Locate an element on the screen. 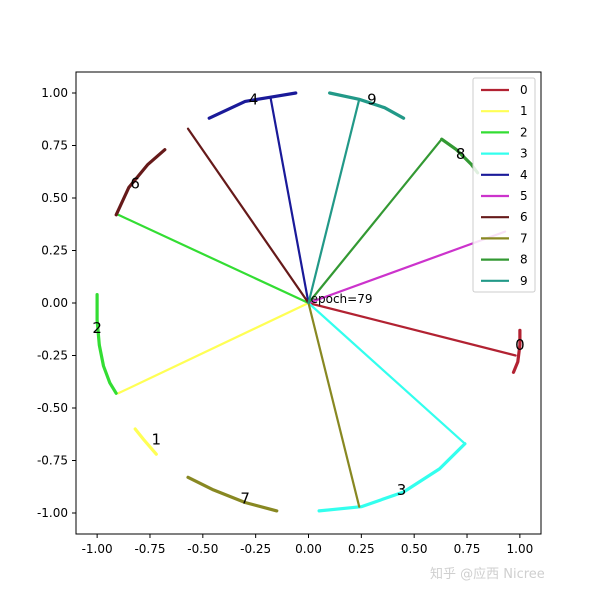 The width and height of the screenshot is (600, 600). series-8-vector is located at coordinates (375, 221).